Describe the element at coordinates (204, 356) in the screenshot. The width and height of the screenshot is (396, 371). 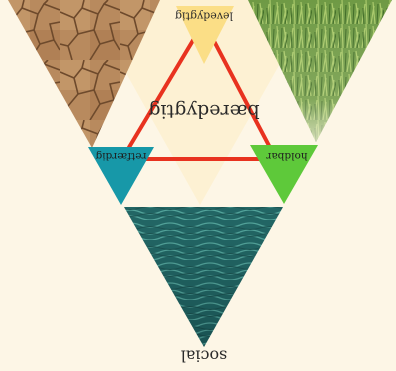
I see `bottom-label: social` at that location.